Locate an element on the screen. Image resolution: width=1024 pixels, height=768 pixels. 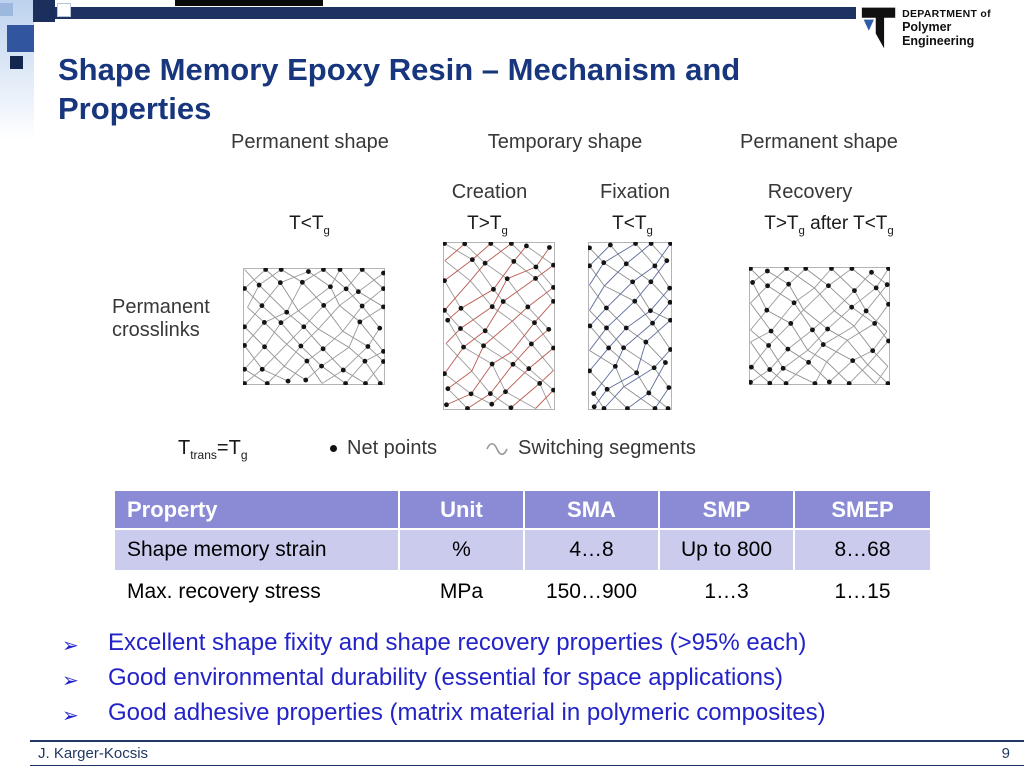
network-permanent-initial is located at coordinates (314, 326).